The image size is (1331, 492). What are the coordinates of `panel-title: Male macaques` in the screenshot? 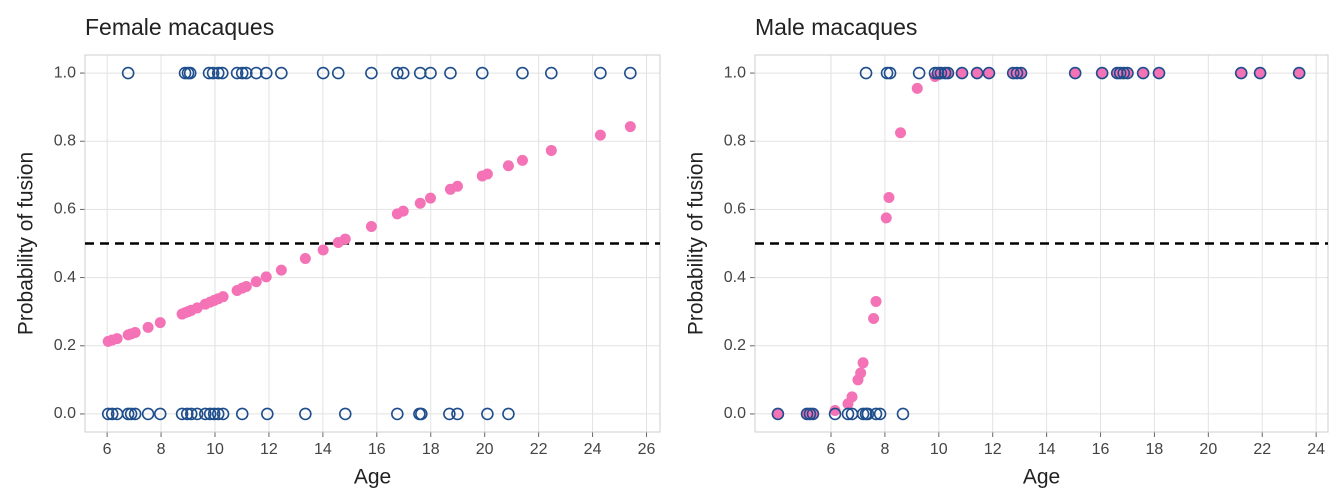 It's located at (836, 27).